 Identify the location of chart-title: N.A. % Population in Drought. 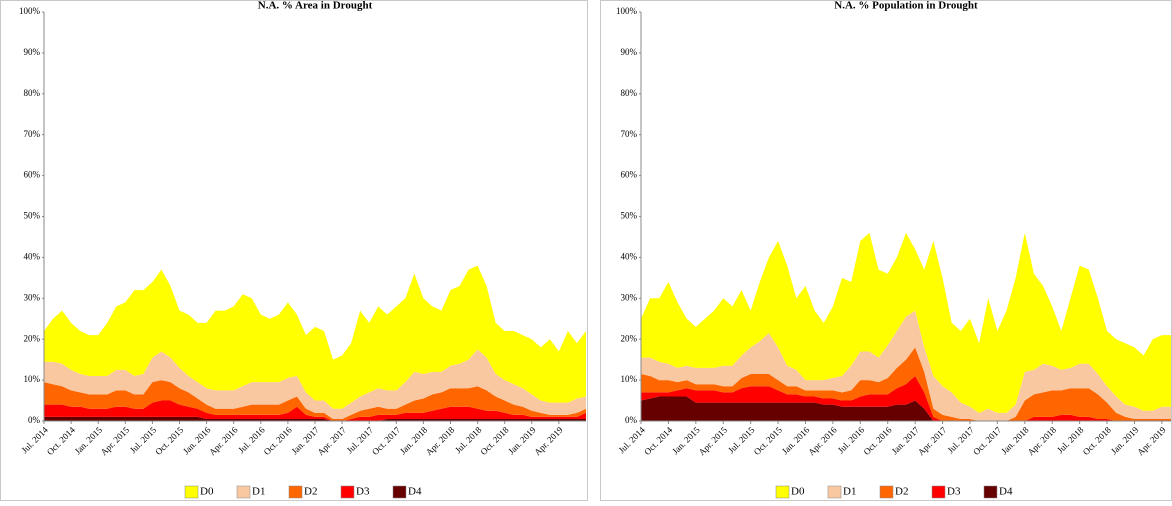
(906, 6).